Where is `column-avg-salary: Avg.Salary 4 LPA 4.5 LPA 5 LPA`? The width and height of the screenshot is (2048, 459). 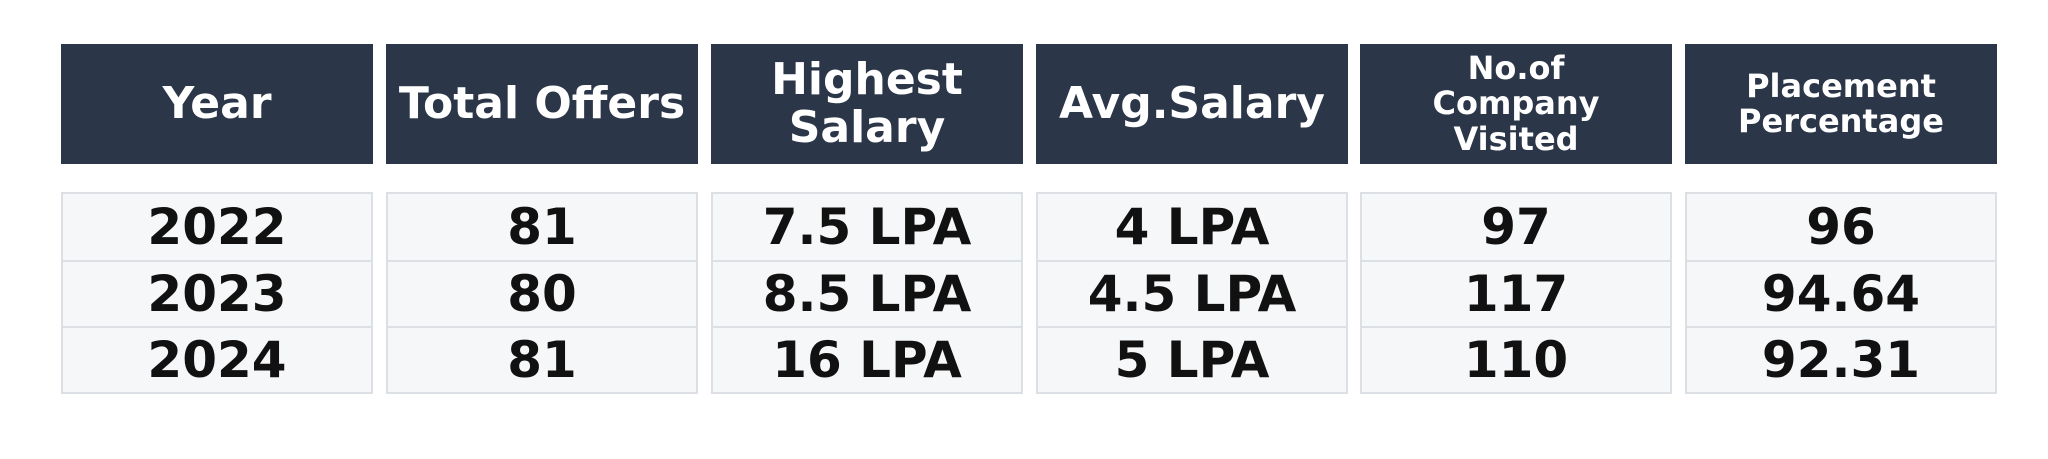
column-avg-salary: Avg.Salary 4 LPA 4.5 LPA 5 LPA is located at coordinates (1192, 219).